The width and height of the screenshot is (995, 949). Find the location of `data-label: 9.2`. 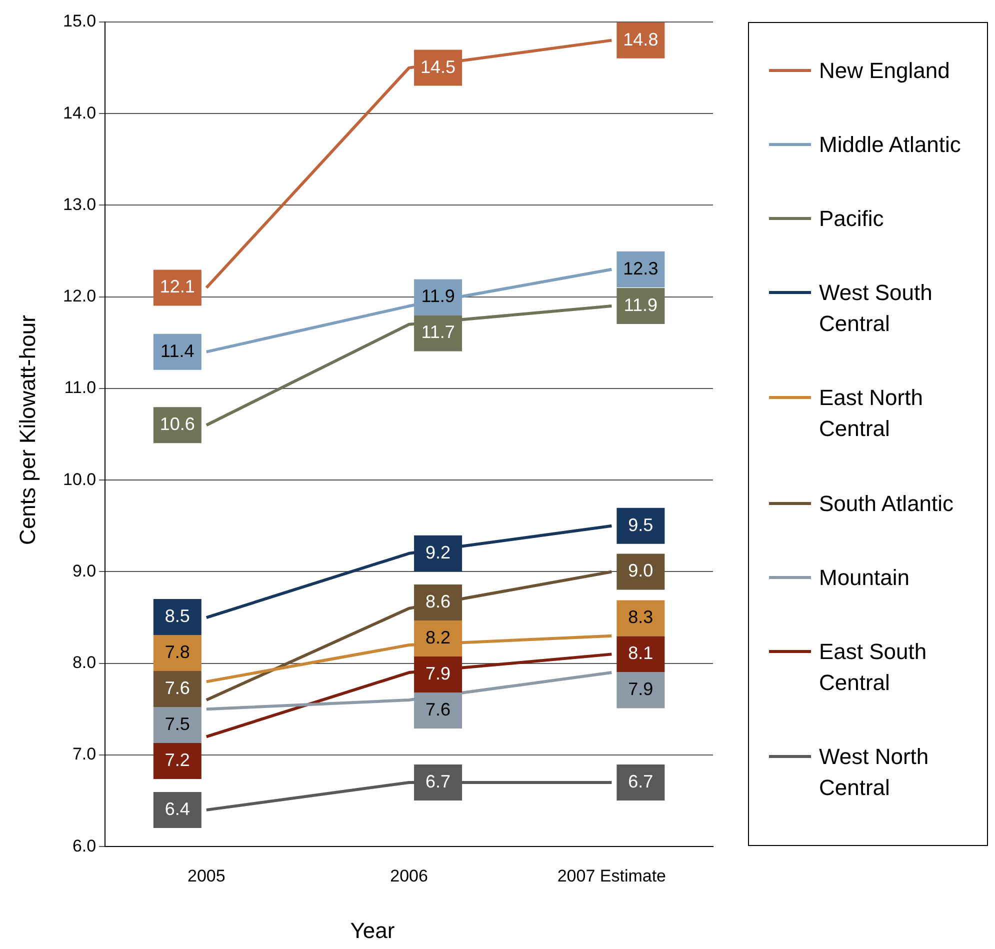

data-label: 9.2 is located at coordinates (438, 552).